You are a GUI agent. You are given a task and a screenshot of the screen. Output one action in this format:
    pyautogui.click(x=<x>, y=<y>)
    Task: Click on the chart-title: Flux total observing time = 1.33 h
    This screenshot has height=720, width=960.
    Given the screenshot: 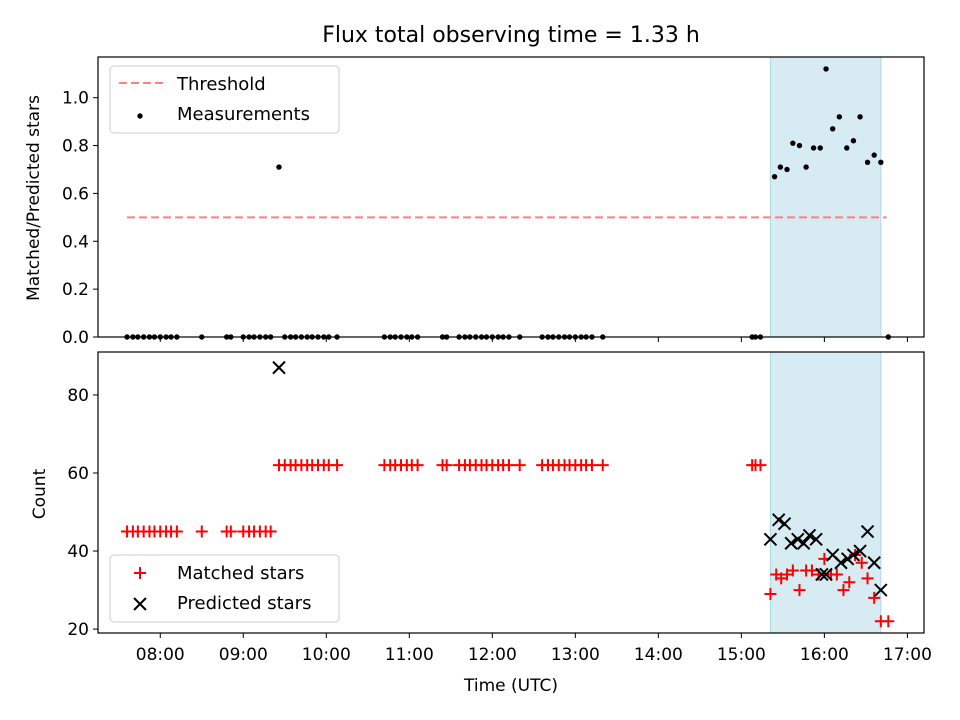 What is the action you would take?
    pyautogui.click(x=511, y=35)
    